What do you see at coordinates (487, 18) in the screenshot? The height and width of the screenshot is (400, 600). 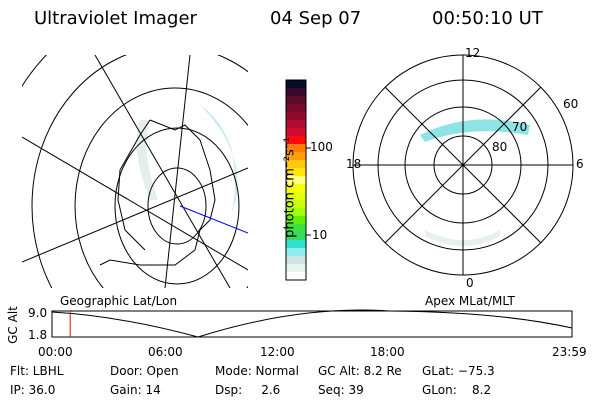 I see `time: 00:50:10 UT` at bounding box center [487, 18].